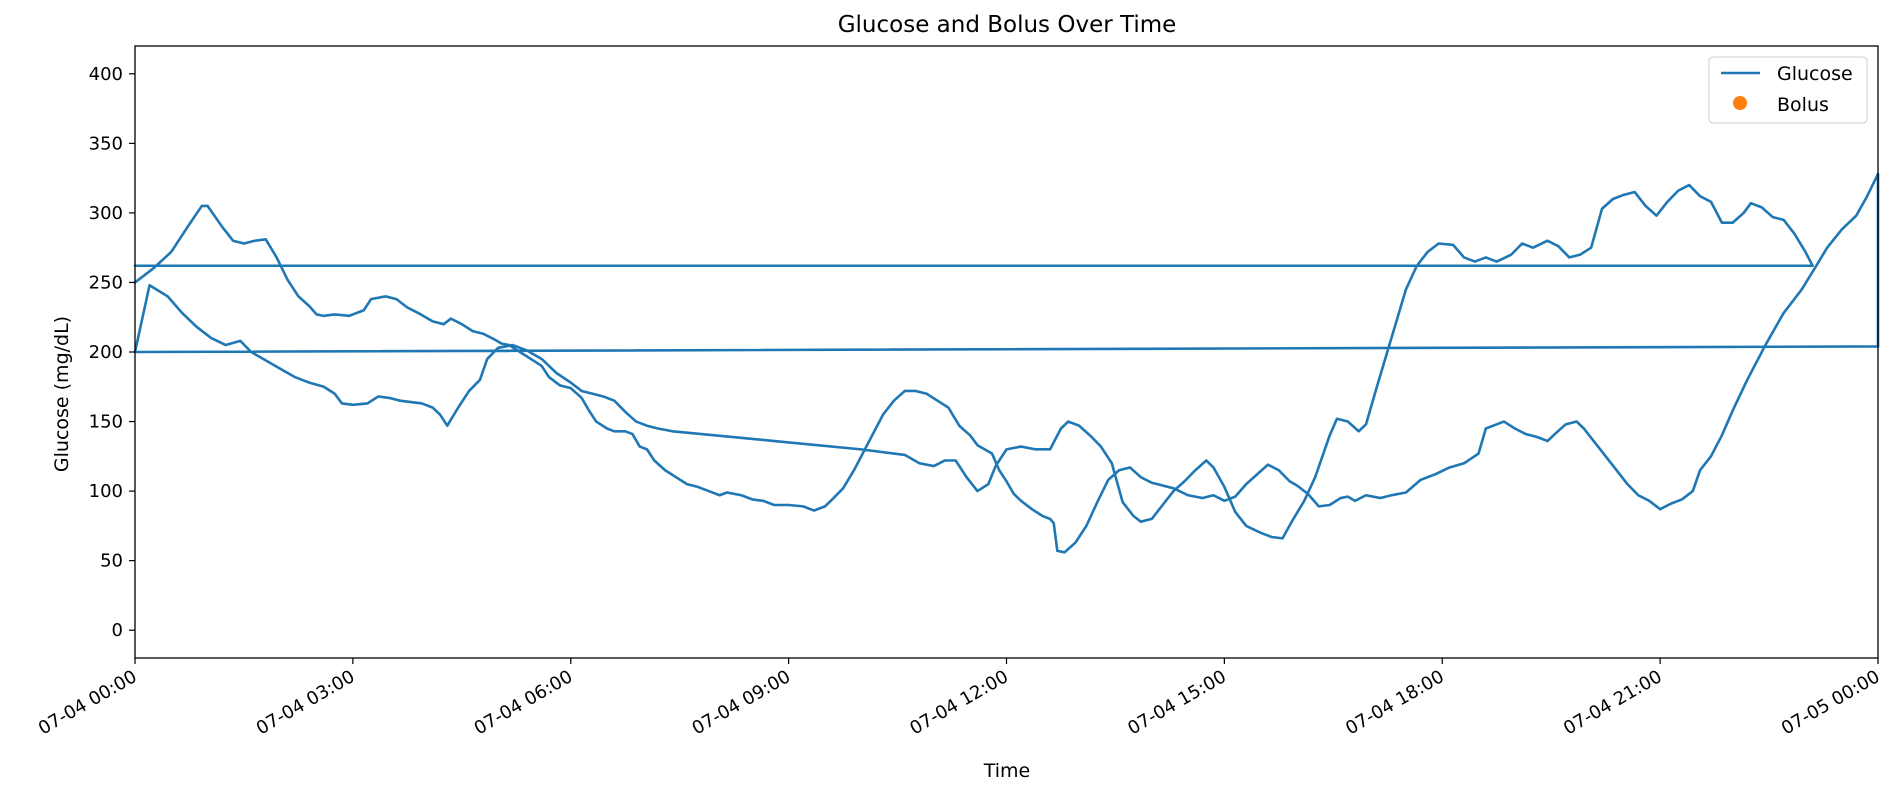  I want to click on y-tick-label: 200, so click(106, 352).